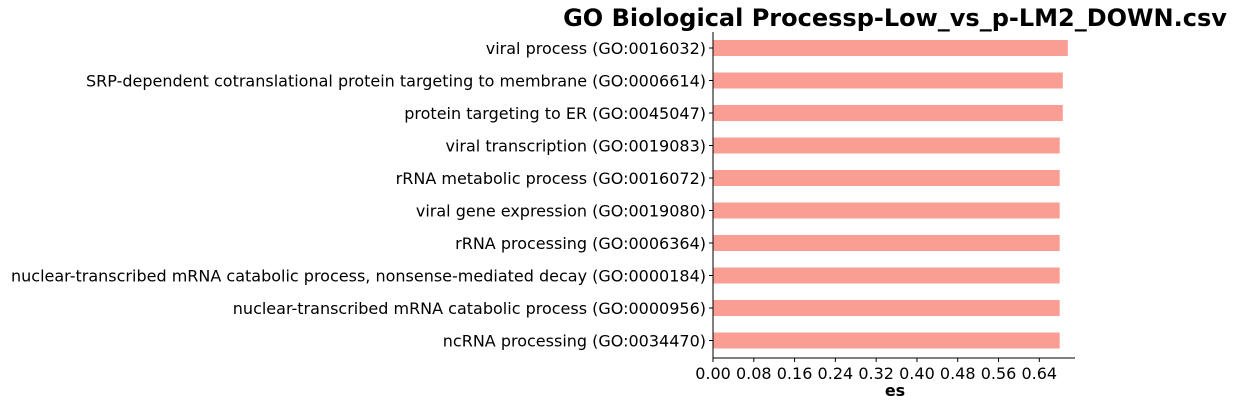  I want to click on category-label: rRNA processing (GO:0006364), so click(580, 243).